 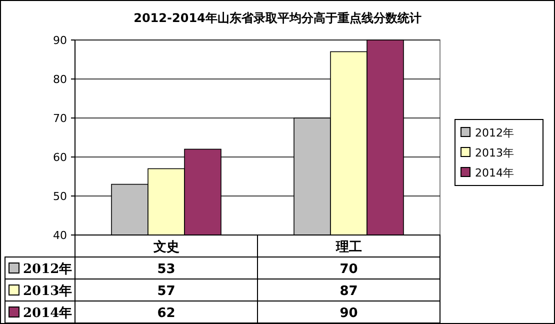 What do you see at coordinates (166, 269) in the screenshot?
I see `data-label: 53` at bounding box center [166, 269].